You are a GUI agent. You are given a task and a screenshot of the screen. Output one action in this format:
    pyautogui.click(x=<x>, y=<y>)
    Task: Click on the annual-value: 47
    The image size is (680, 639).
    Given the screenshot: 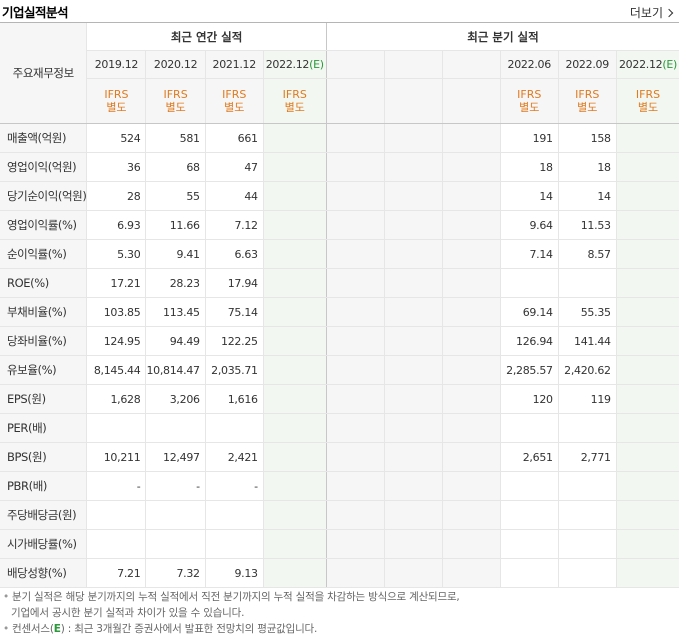 What is the action you would take?
    pyautogui.click(x=234, y=167)
    